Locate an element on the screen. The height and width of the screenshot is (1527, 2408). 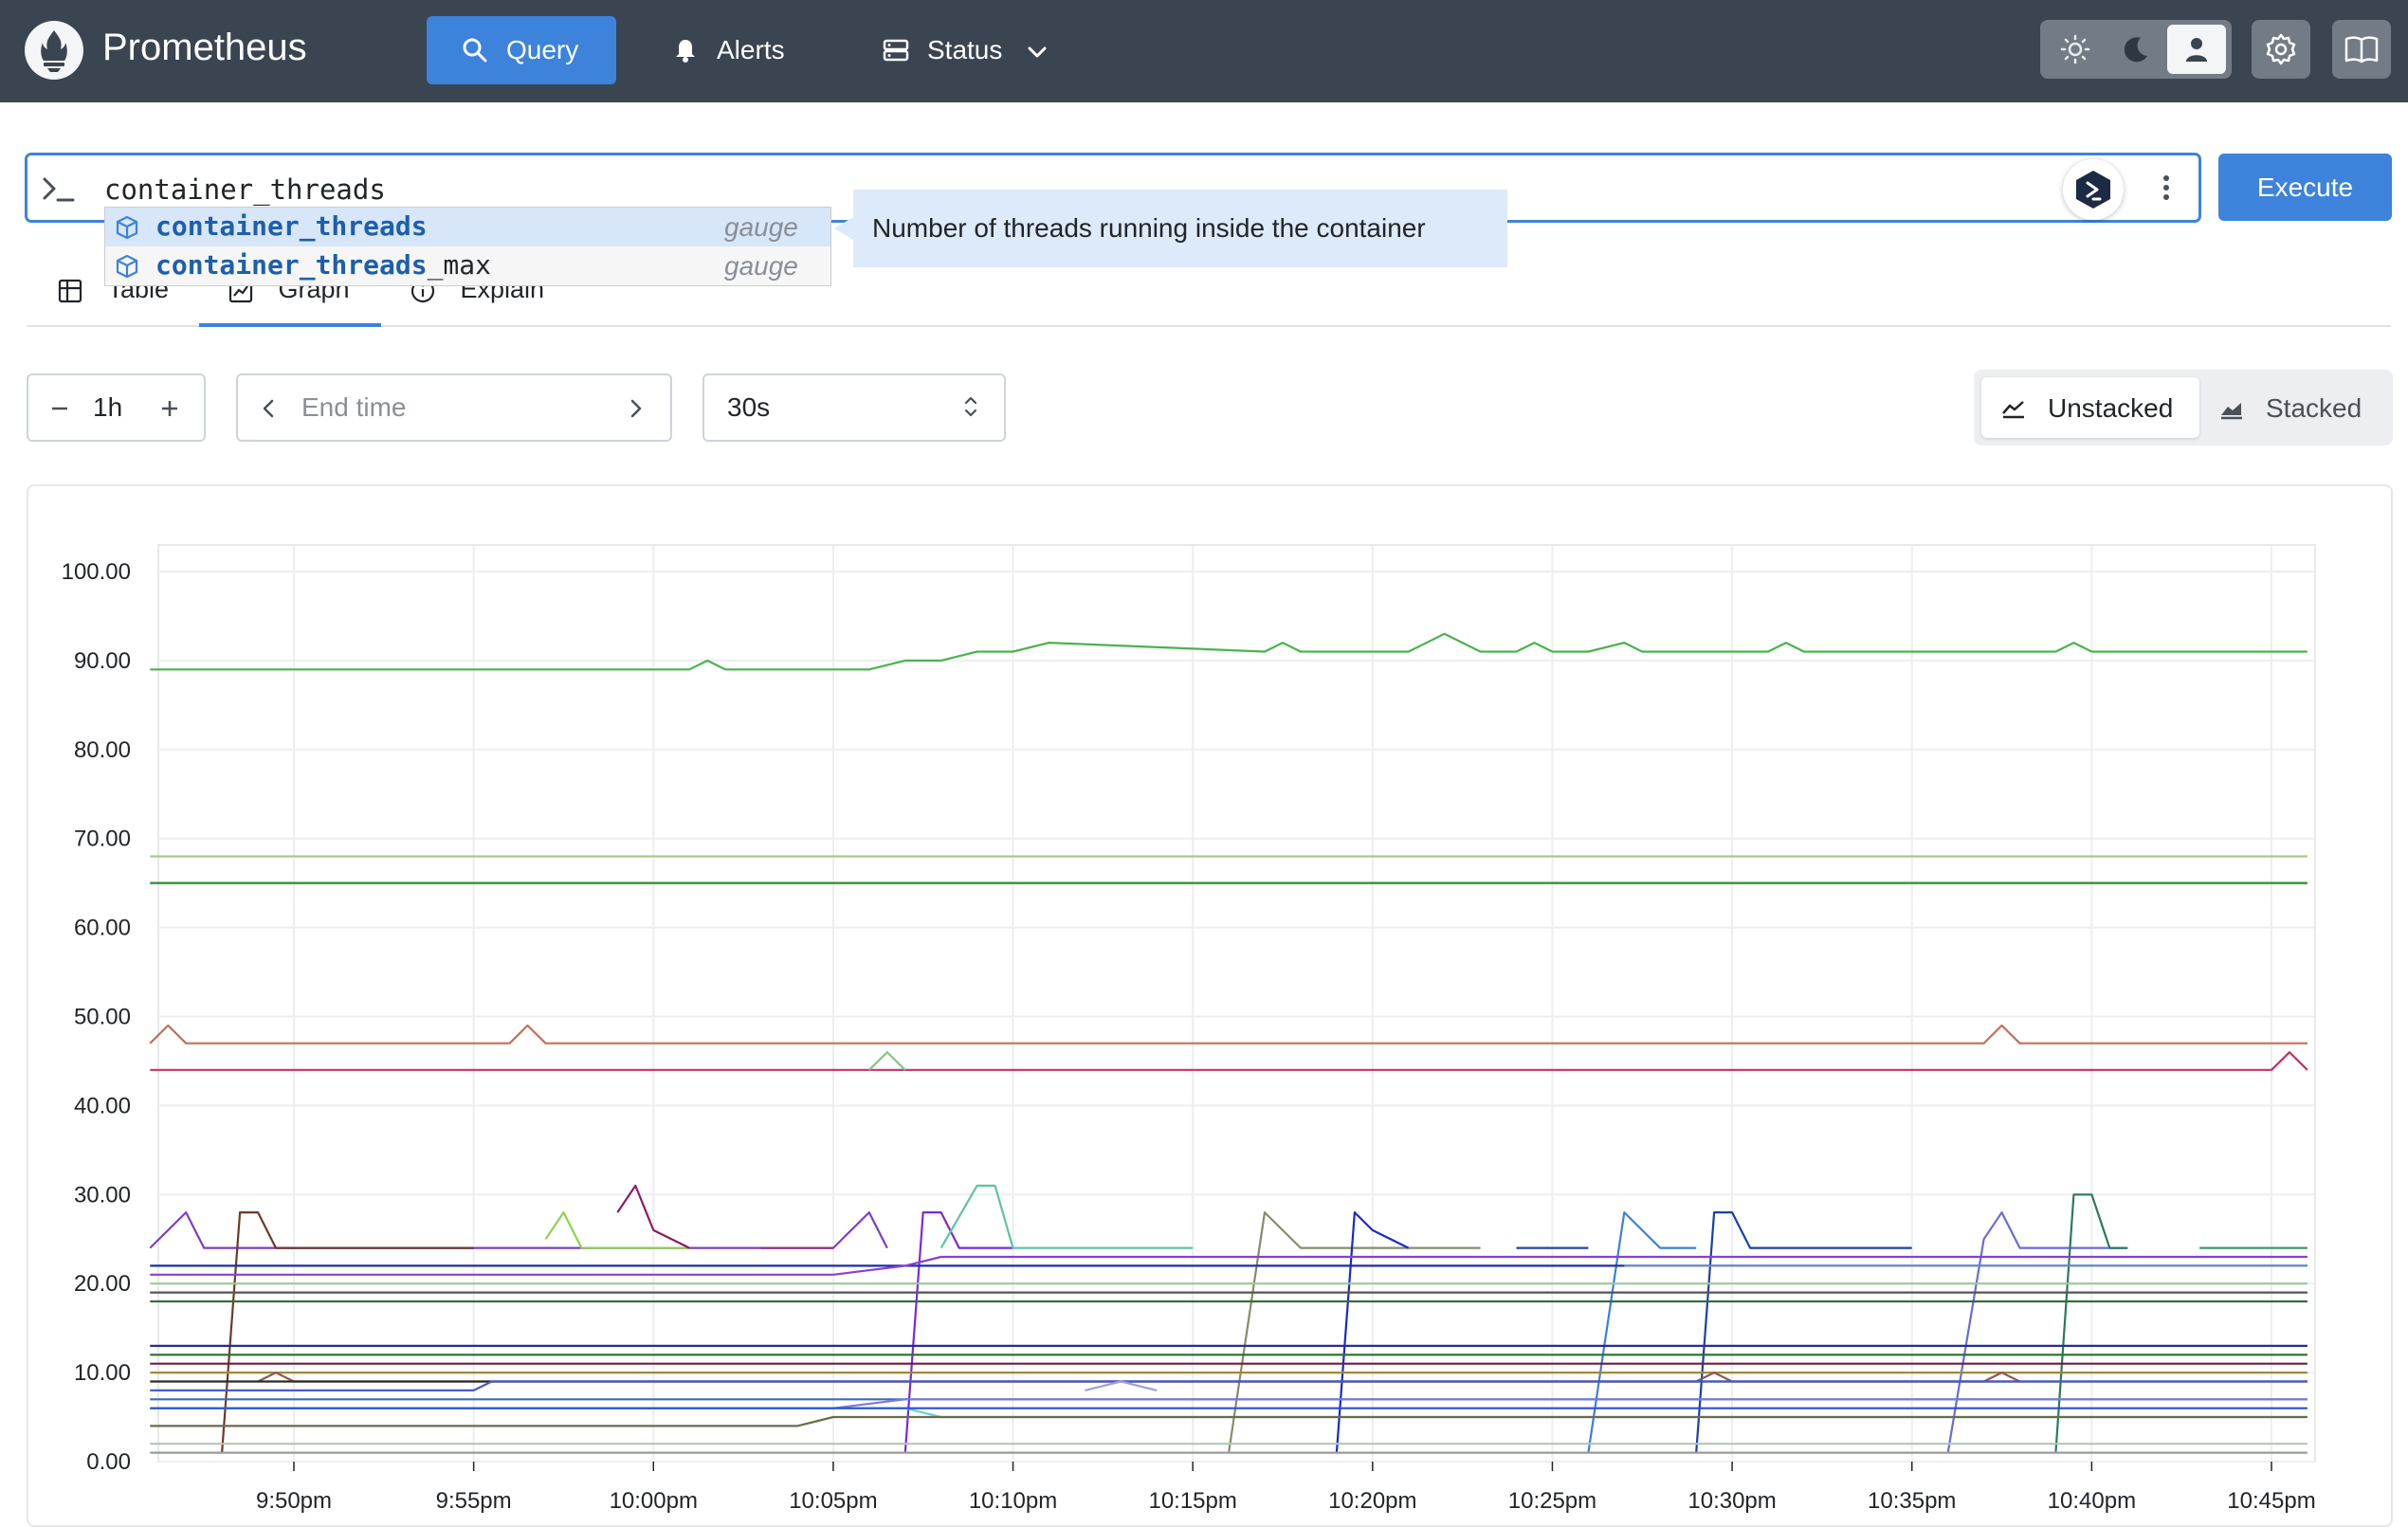
explain-query-icon is located at coordinates (2093, 189).